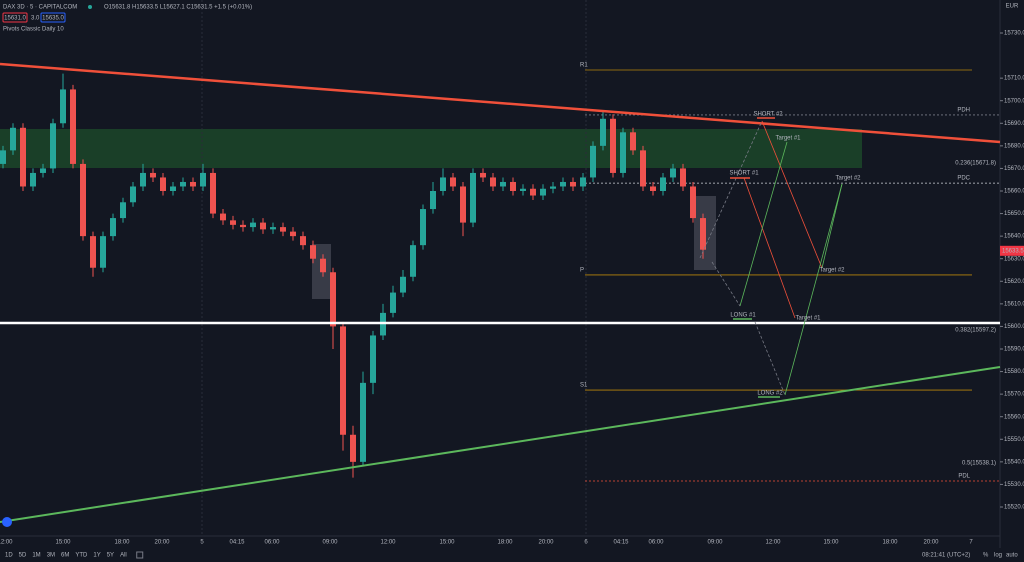  Describe the element at coordinates (110, 556) in the screenshot. I see `range-button: 5Y` at that location.